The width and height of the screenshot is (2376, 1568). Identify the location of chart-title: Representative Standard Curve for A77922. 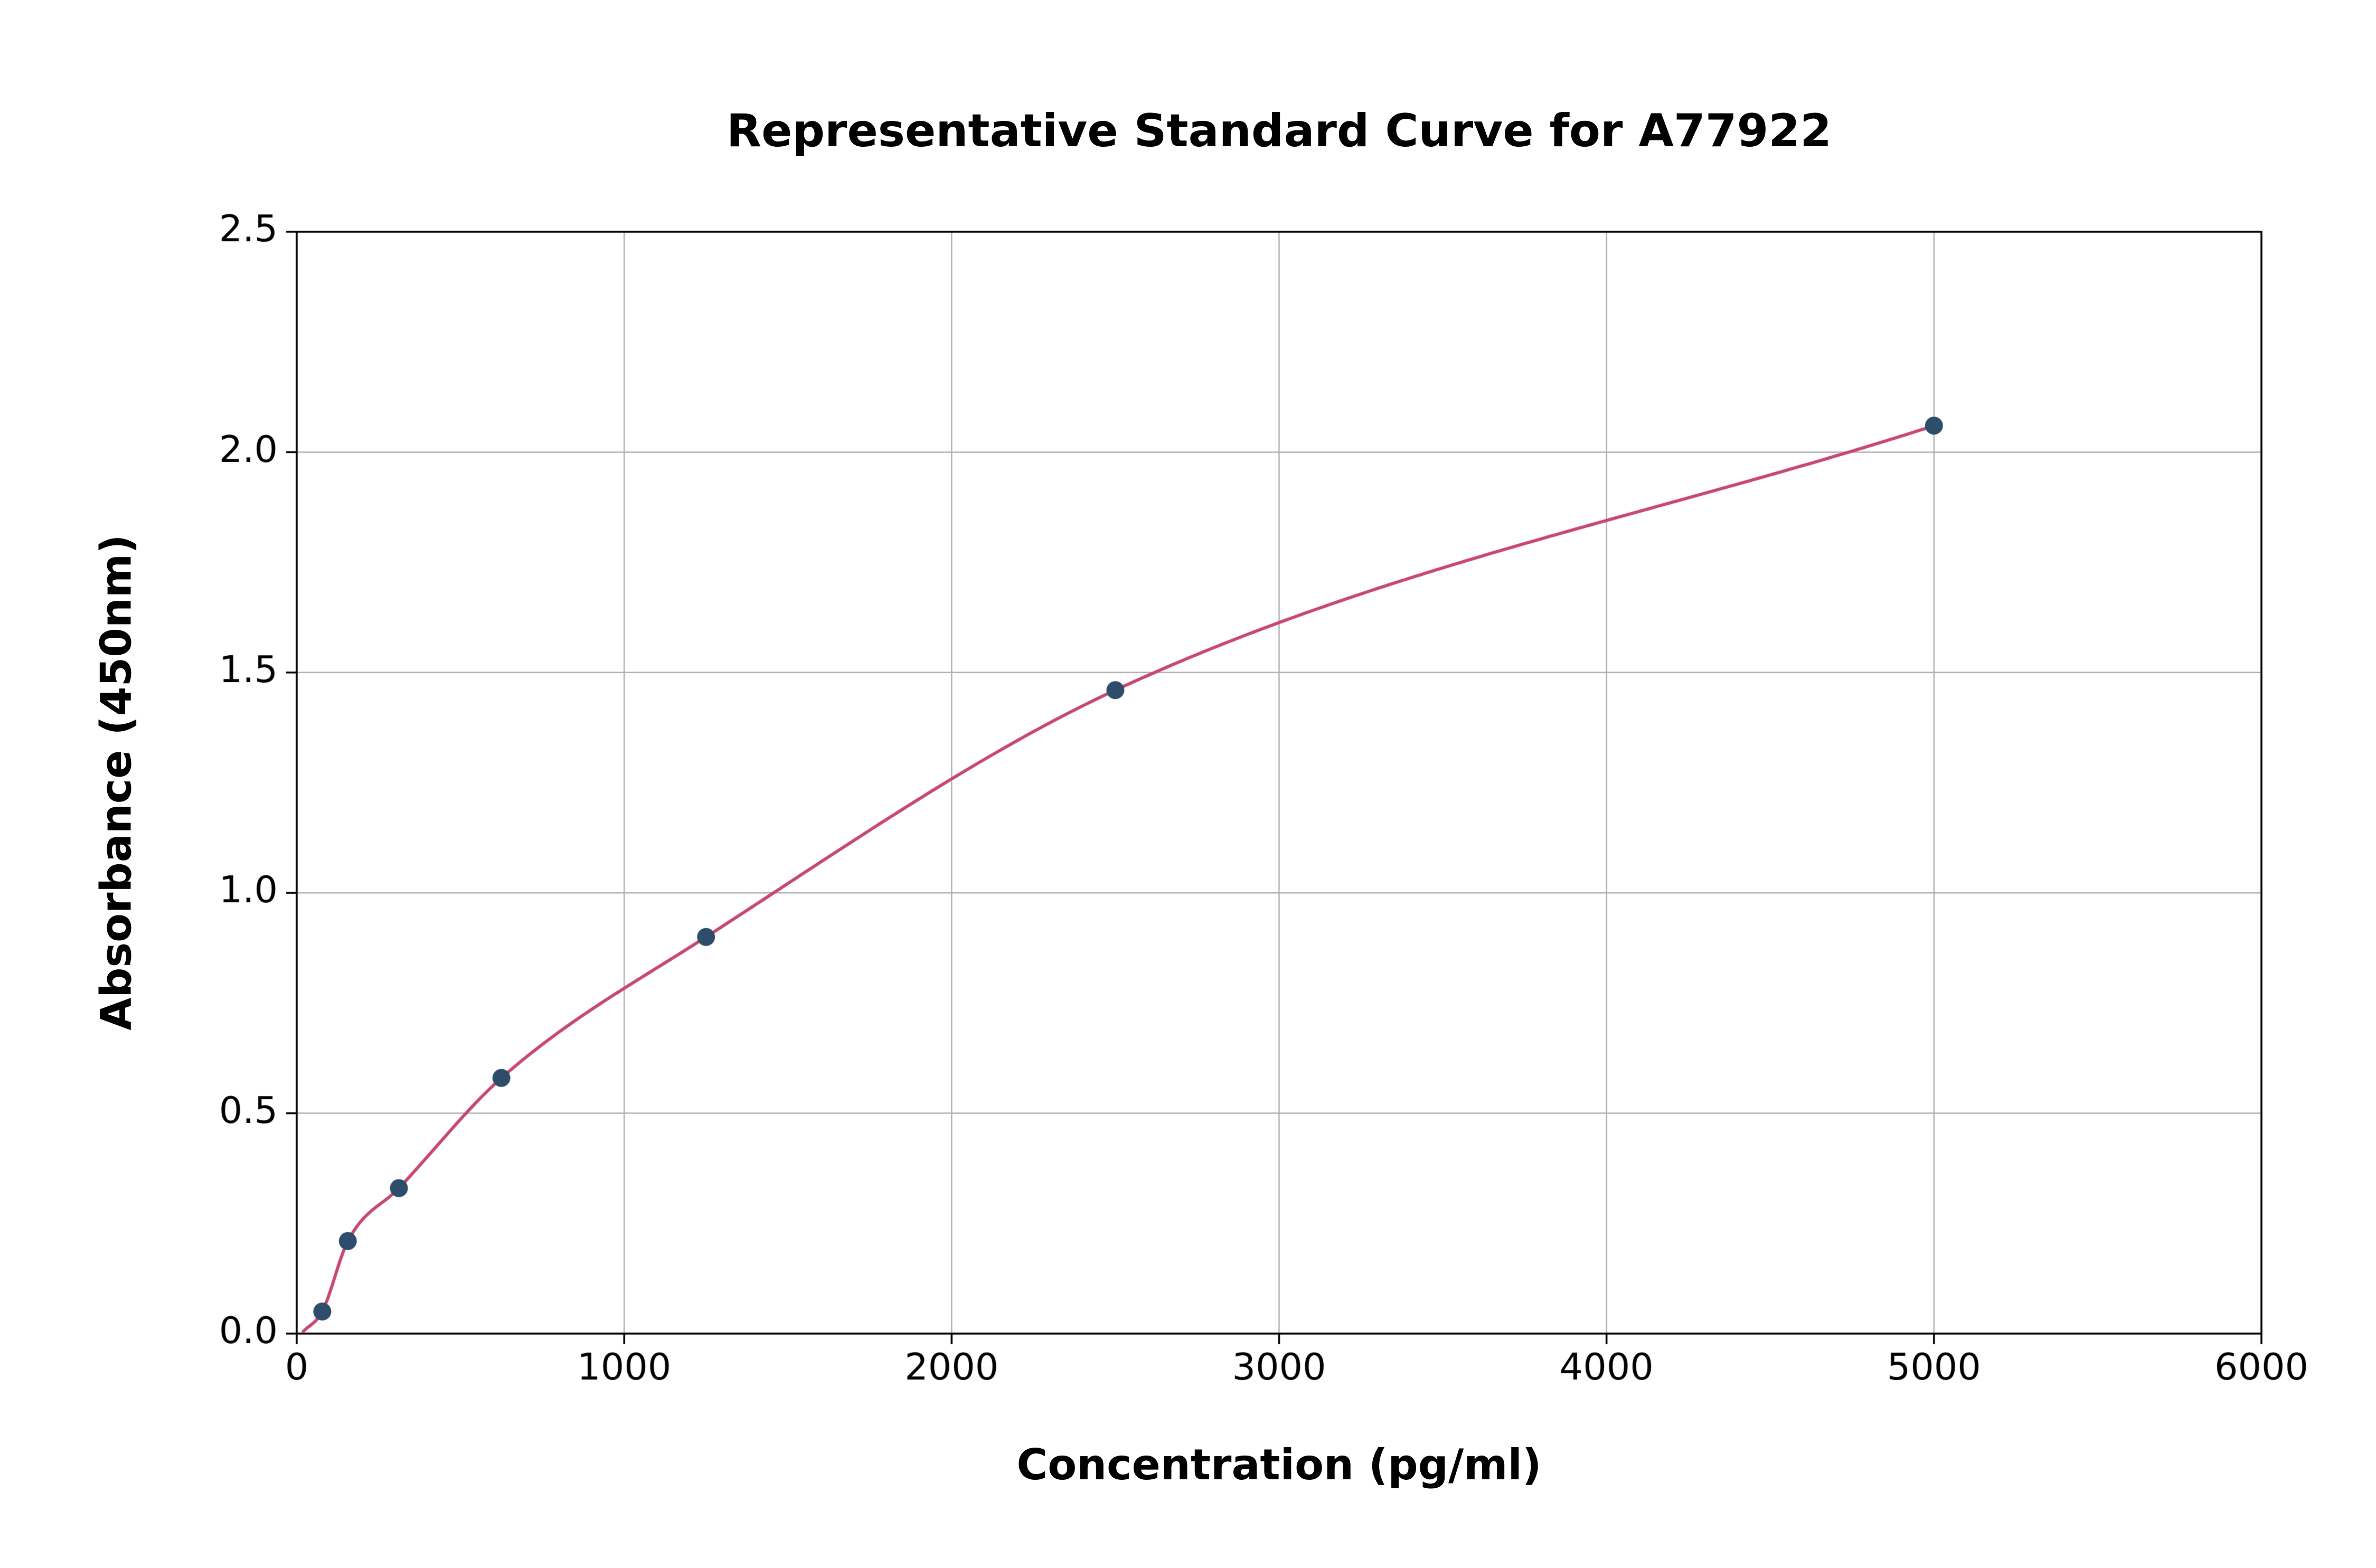
(1279, 131).